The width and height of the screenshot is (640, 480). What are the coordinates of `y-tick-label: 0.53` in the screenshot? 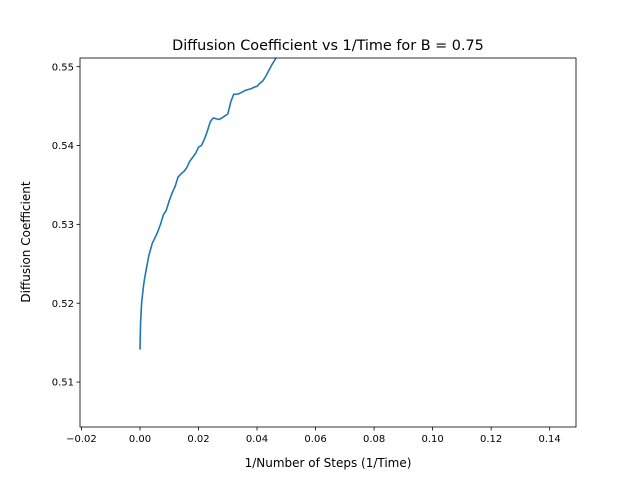 It's located at (63, 225).